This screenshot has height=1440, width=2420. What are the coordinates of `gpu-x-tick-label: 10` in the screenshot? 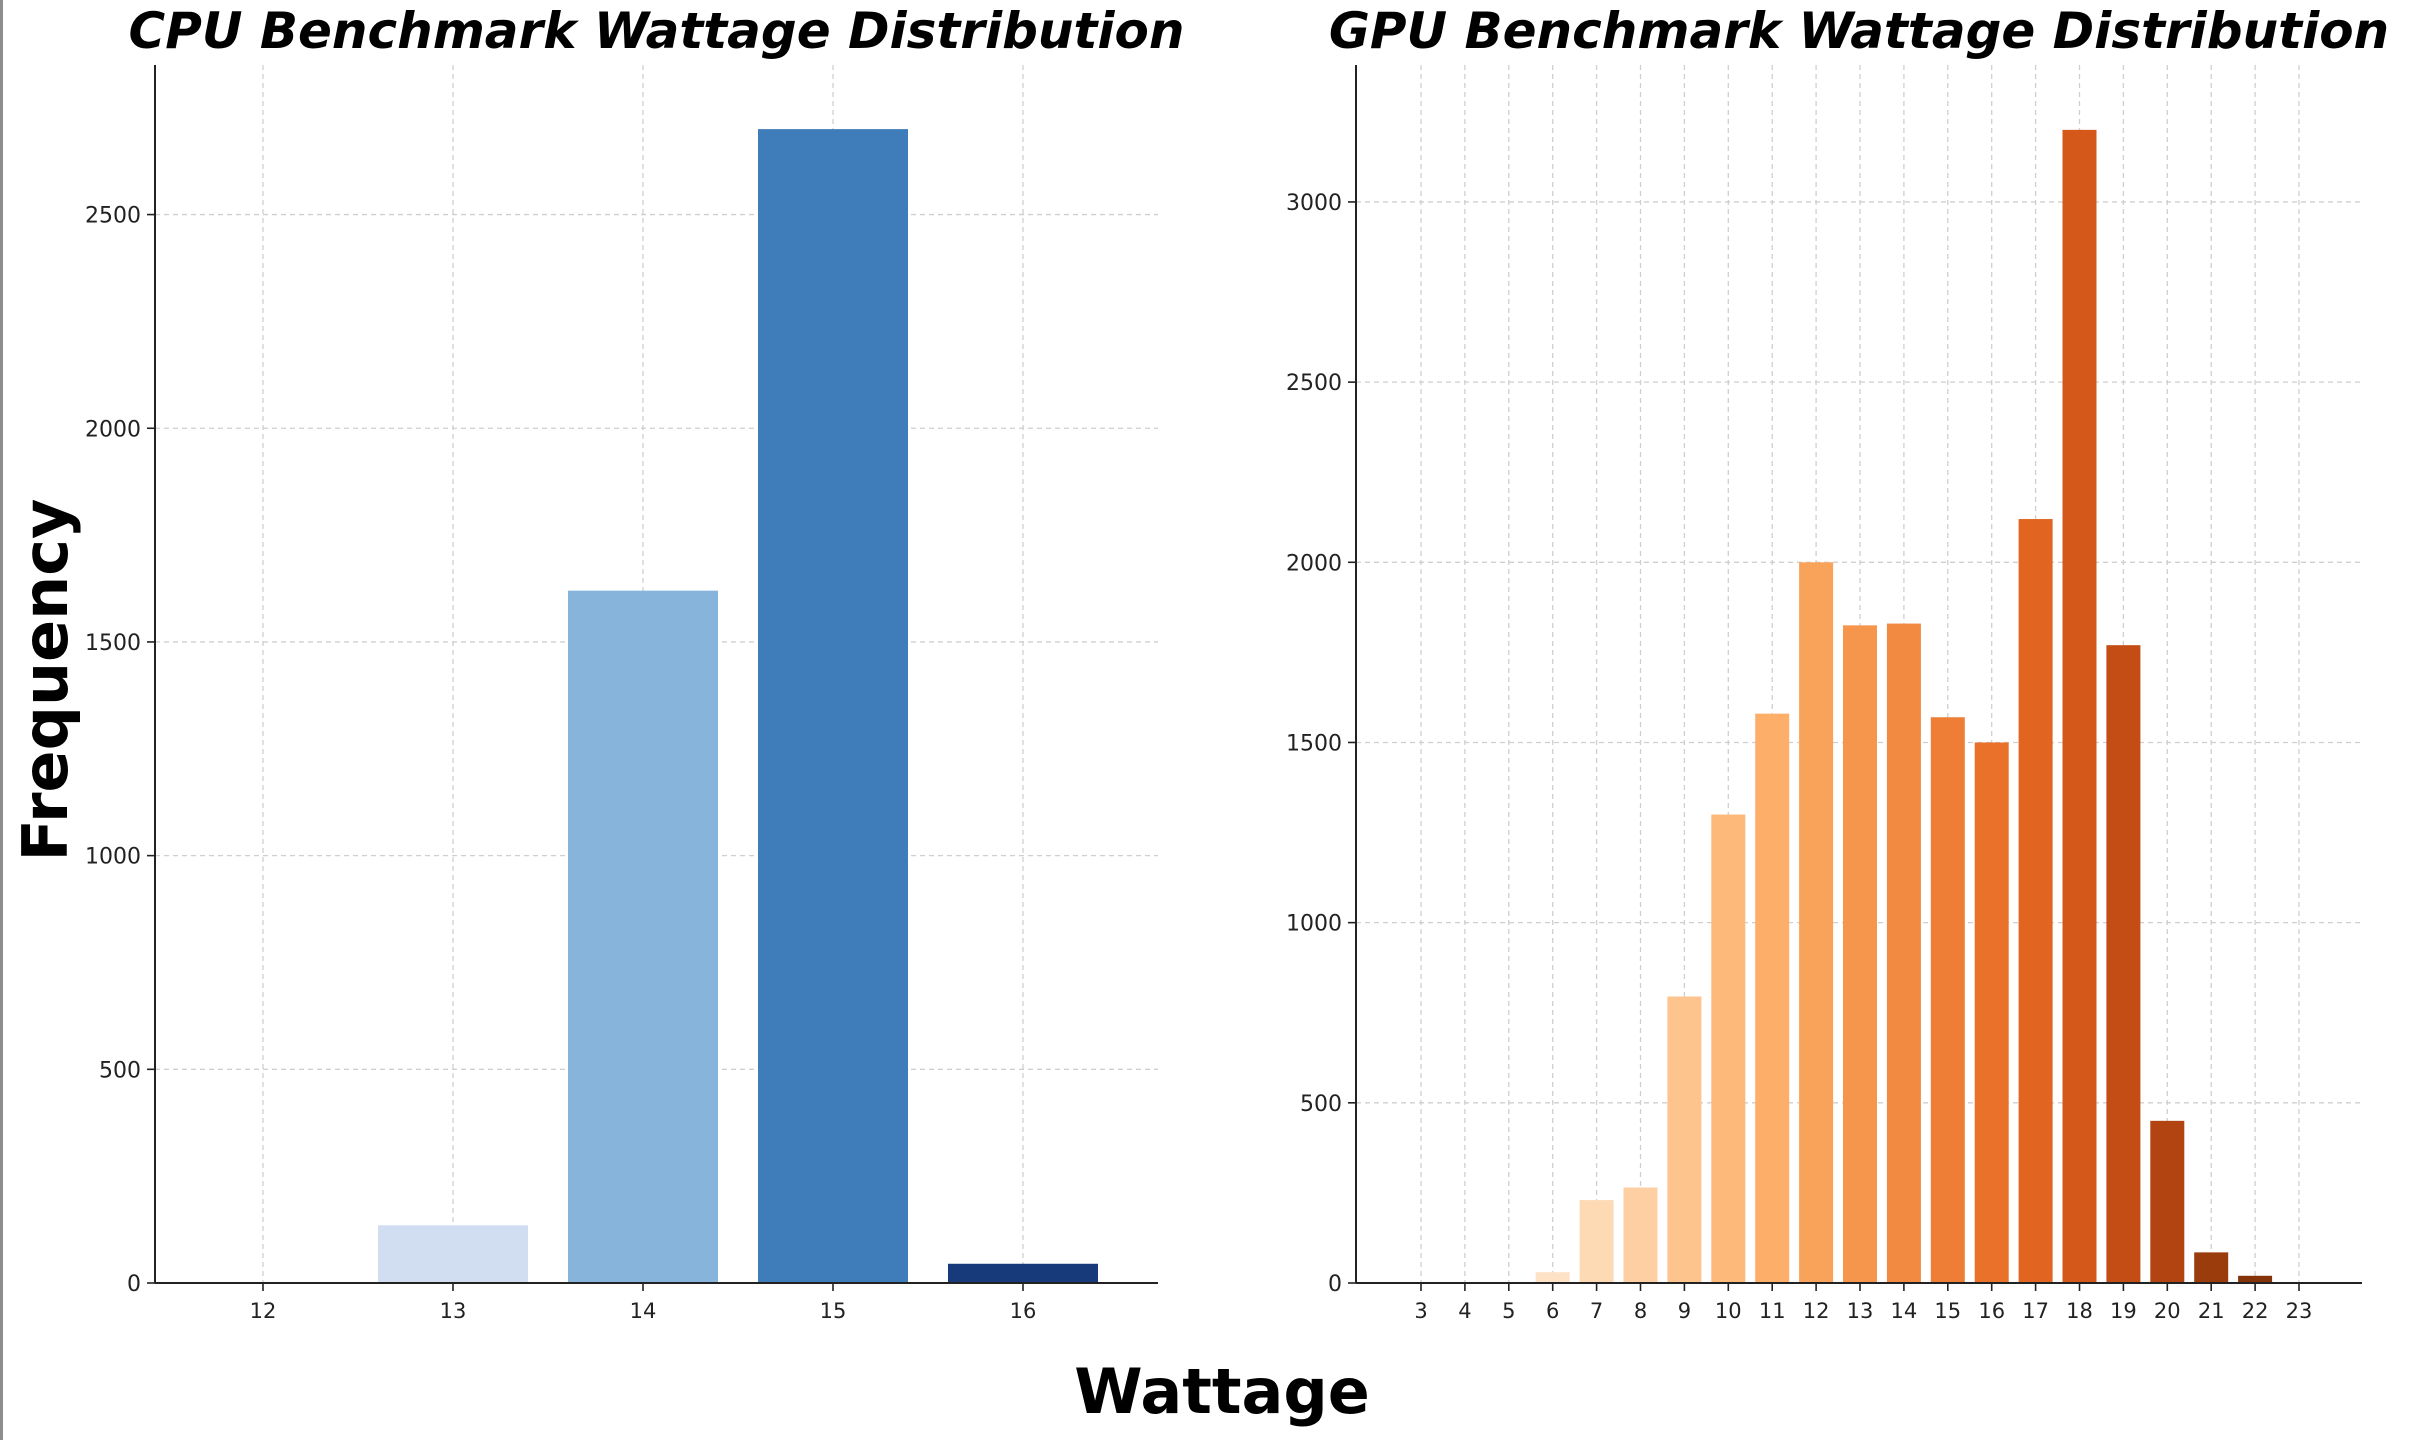 It's located at (1728, 1311).